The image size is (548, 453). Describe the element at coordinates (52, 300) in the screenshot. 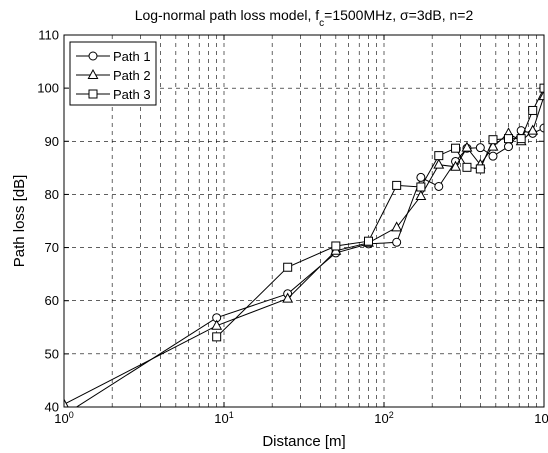

I see `y-tick-label: 60` at that location.